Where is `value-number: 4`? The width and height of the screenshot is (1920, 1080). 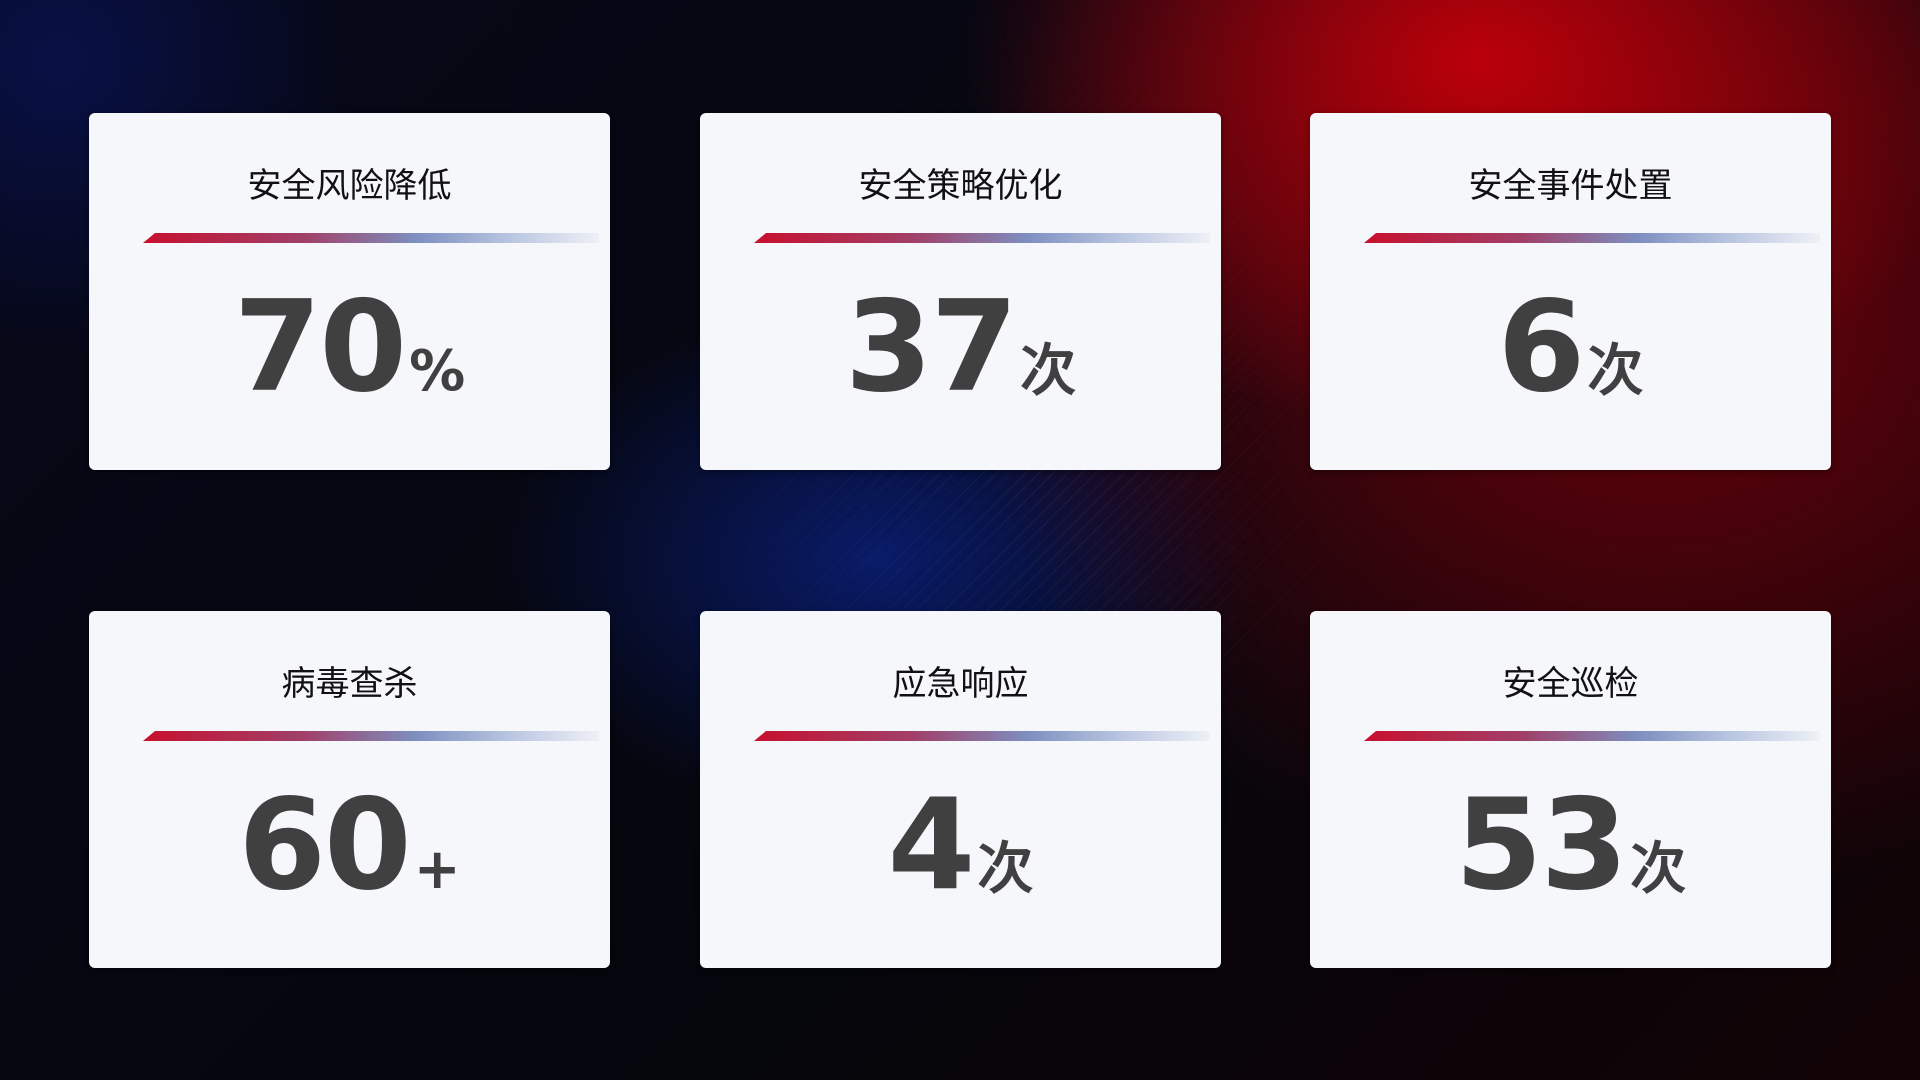 value-number: 4 is located at coordinates (931, 844).